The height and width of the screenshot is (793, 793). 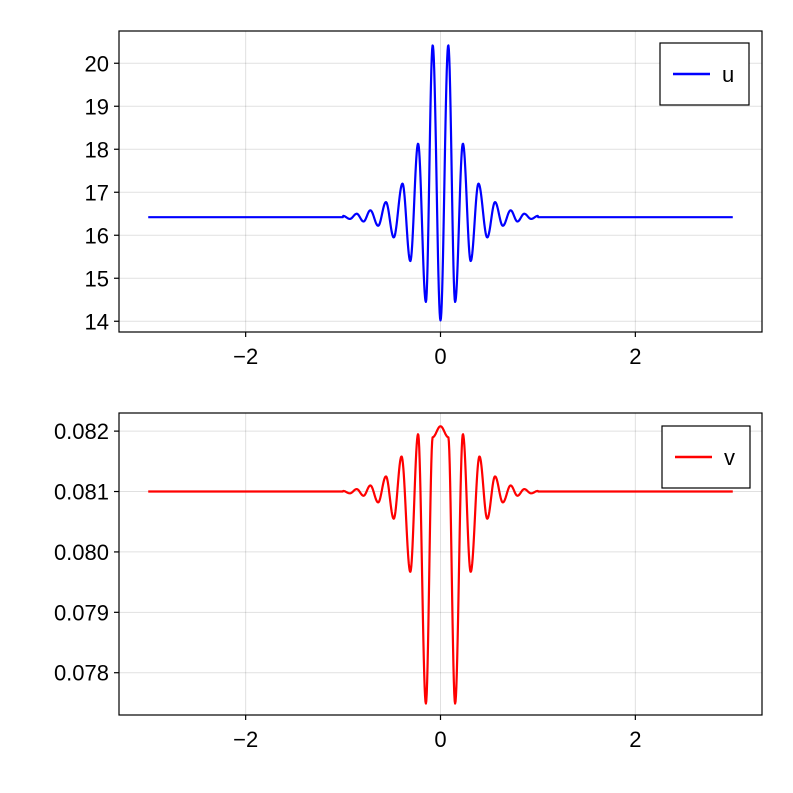 I want to click on y-tick-label: 15, so click(x=97, y=278).